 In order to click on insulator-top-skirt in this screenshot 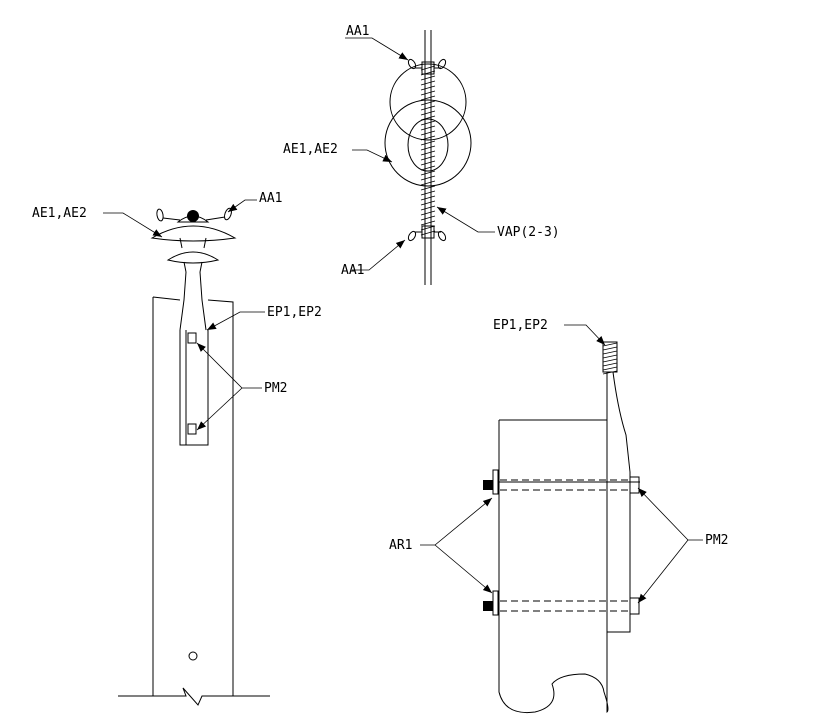, I will do `click(428, 102)`.